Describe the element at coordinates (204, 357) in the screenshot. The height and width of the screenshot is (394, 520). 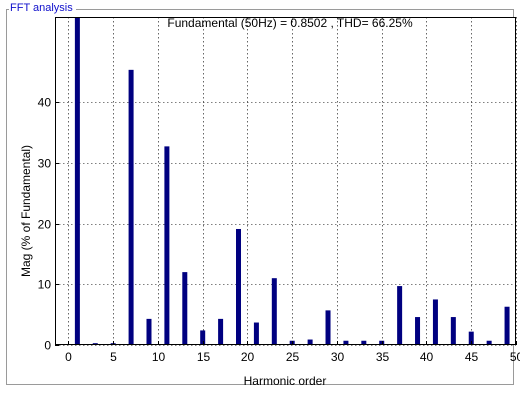
I see `x-tick-label: 15` at that location.